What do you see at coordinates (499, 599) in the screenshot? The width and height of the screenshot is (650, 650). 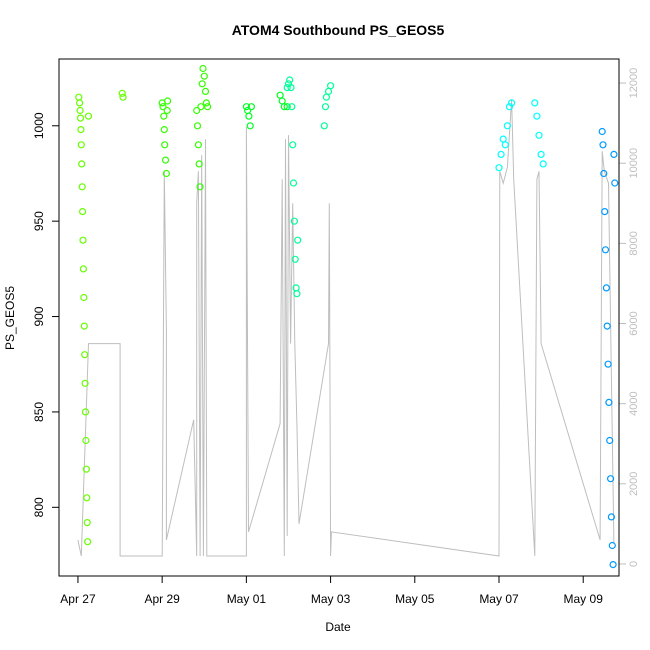 I see `x-tick-label: May 07` at bounding box center [499, 599].